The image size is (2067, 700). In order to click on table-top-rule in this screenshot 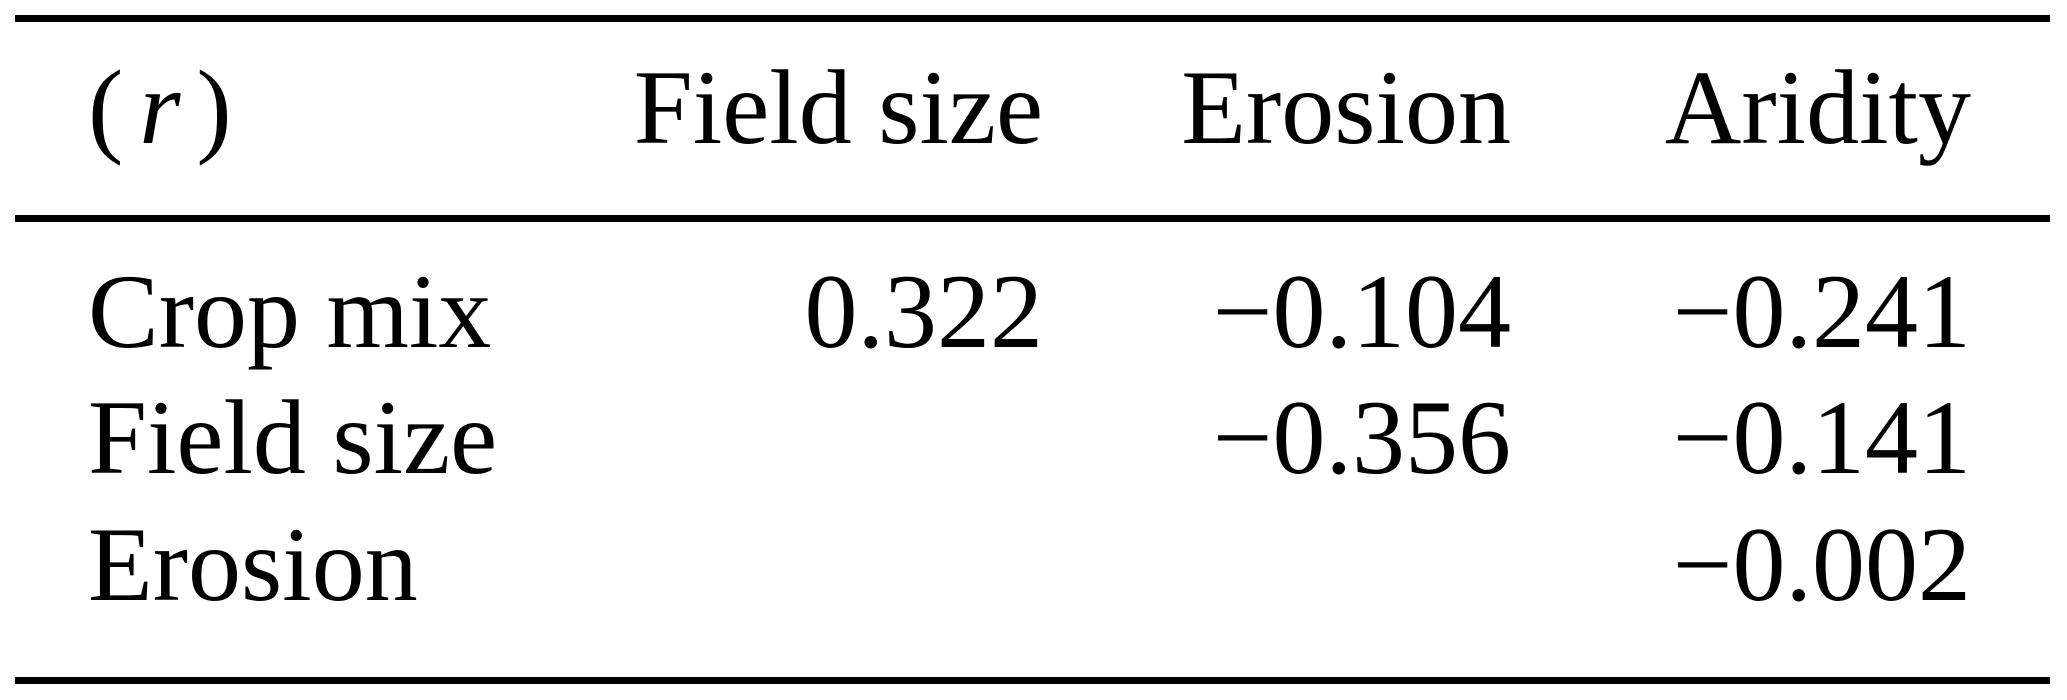, I will do `click(1032, 18)`.